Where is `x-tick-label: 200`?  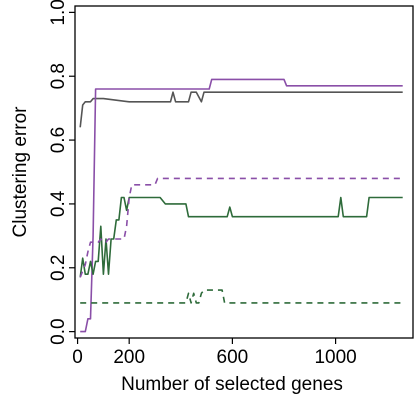 x-tick-label: 200 is located at coordinates (129, 357).